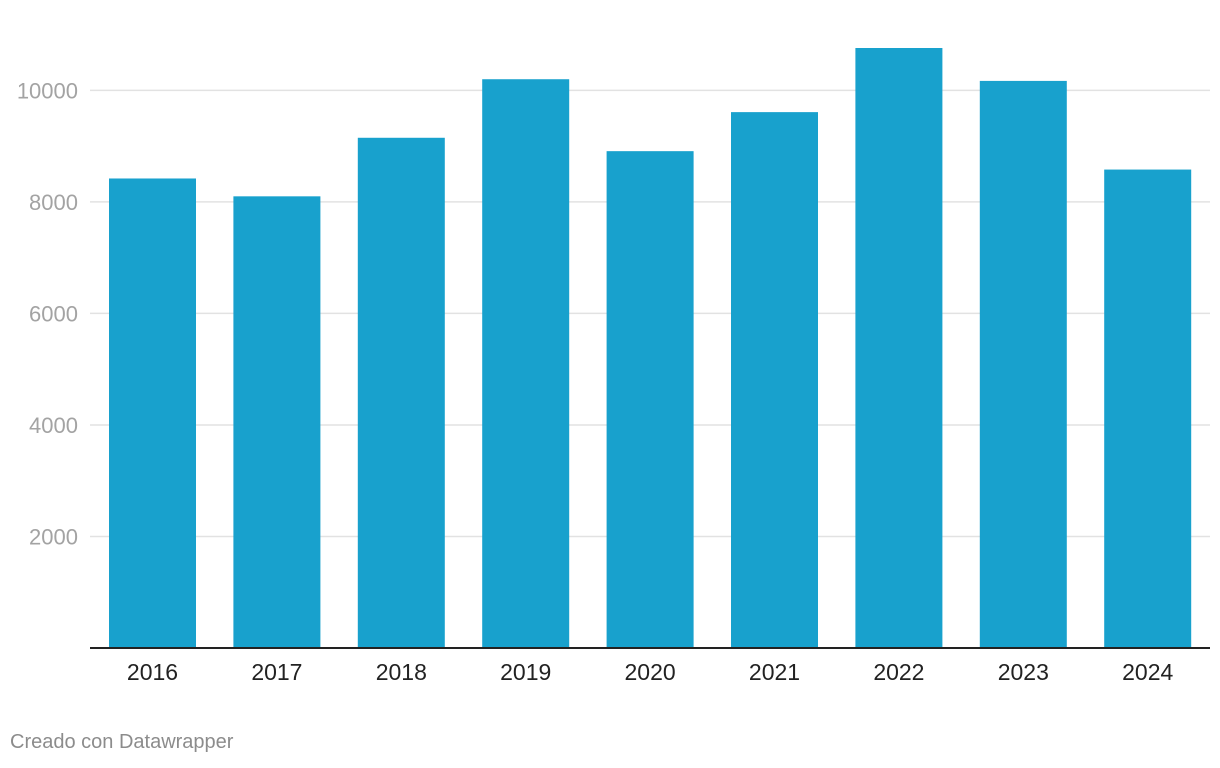 The height and width of the screenshot is (768, 1220). Describe the element at coordinates (47, 90) in the screenshot. I see `y-tick-label: 10000` at that location.